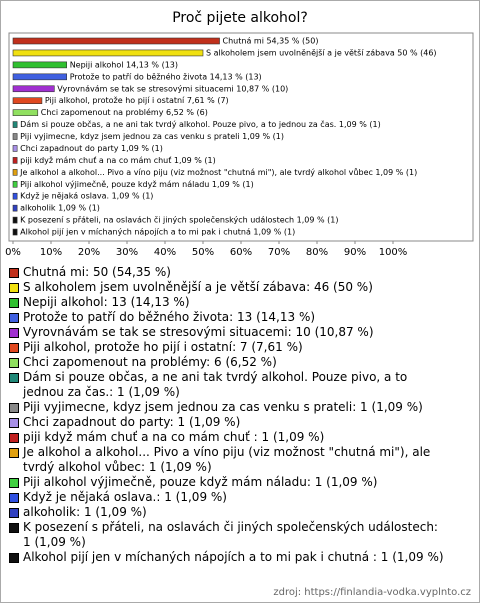 This screenshot has width=480, height=603. What do you see at coordinates (229, 302) in the screenshot?
I see `legend-item: Nepiji alkohol: 13 (14,13 %)` at bounding box center [229, 302].